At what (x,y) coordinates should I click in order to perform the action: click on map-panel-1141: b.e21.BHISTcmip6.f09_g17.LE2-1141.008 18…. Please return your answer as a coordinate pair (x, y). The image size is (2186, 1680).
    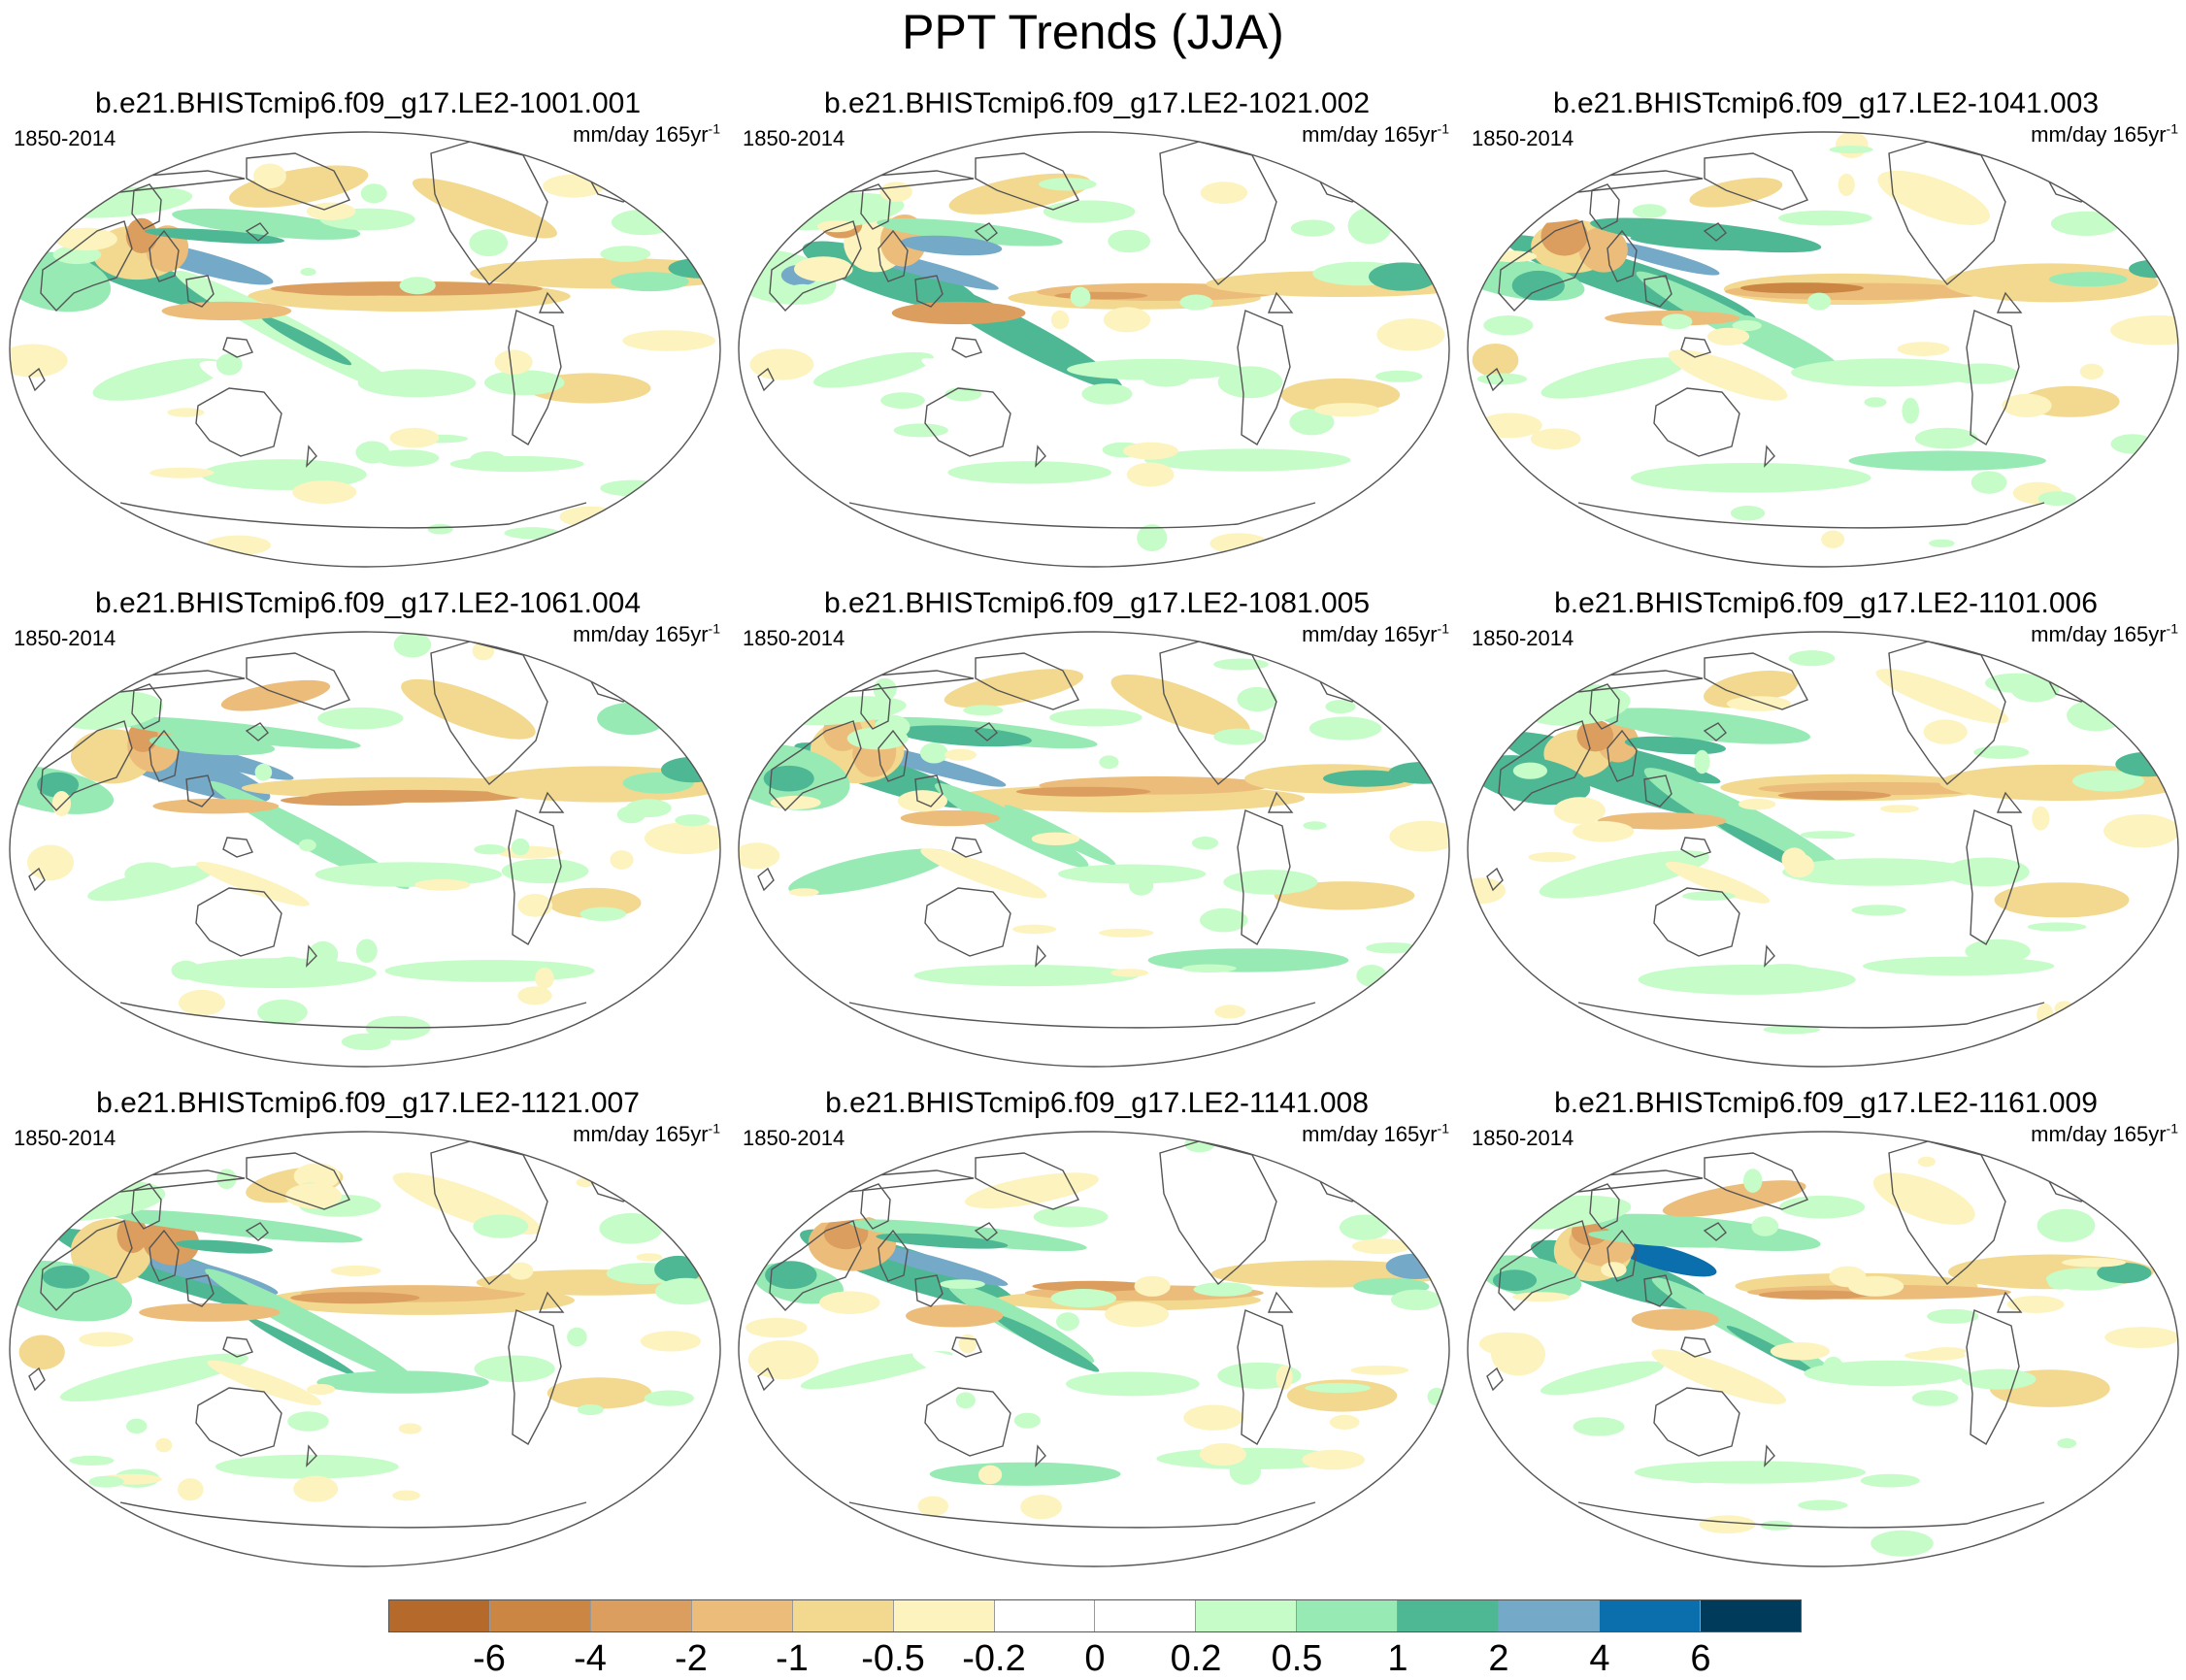
    Looking at the image, I should click on (1097, 1327).